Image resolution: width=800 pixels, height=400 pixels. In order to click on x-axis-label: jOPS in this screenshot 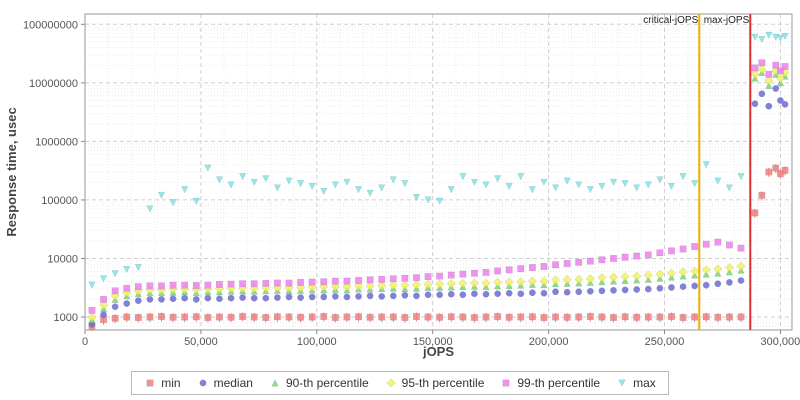, I will do `click(438, 351)`.